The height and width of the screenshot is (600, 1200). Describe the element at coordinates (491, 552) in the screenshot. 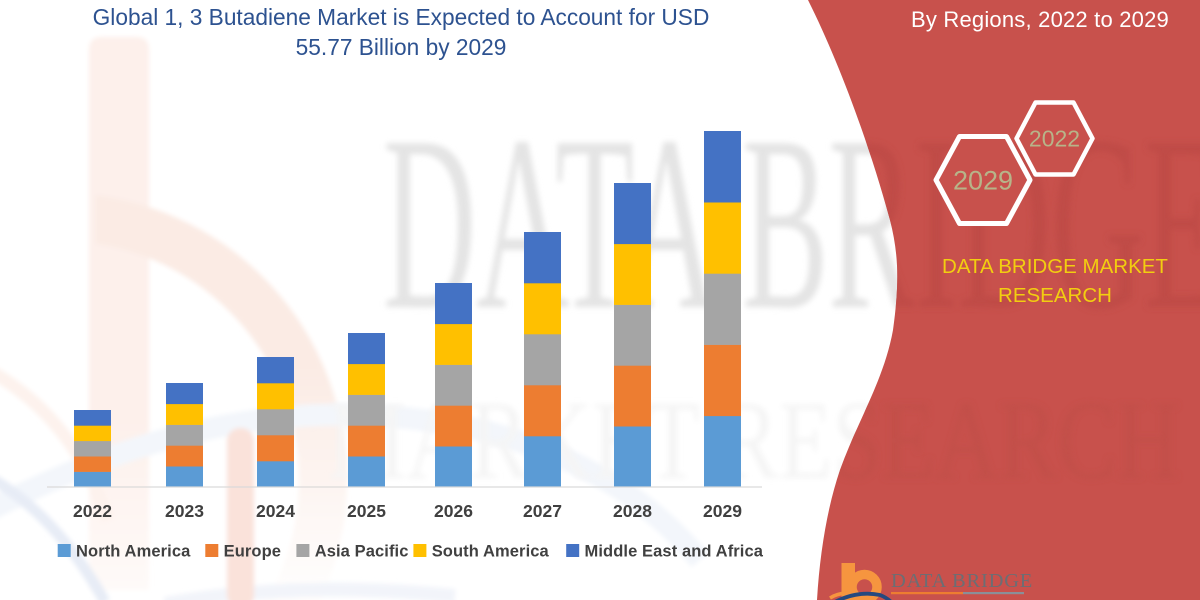

I see `svg-text: South America` at that location.